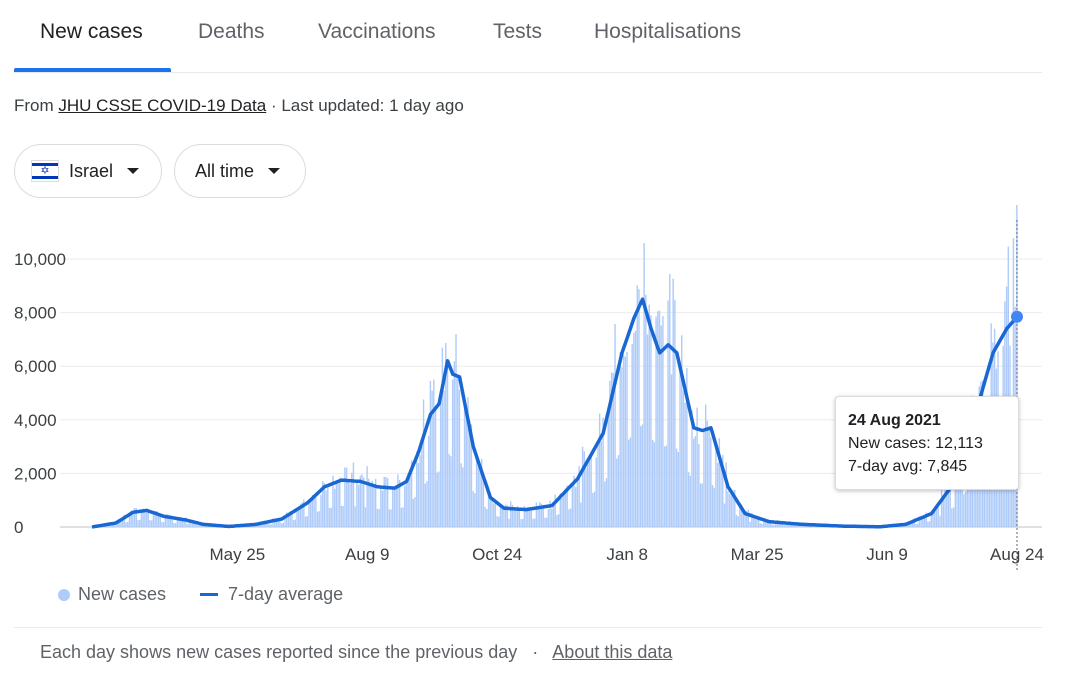 This screenshot has height=675, width=1080. Describe the element at coordinates (237, 554) in the screenshot. I see `x-tick-label: May 25` at that location.